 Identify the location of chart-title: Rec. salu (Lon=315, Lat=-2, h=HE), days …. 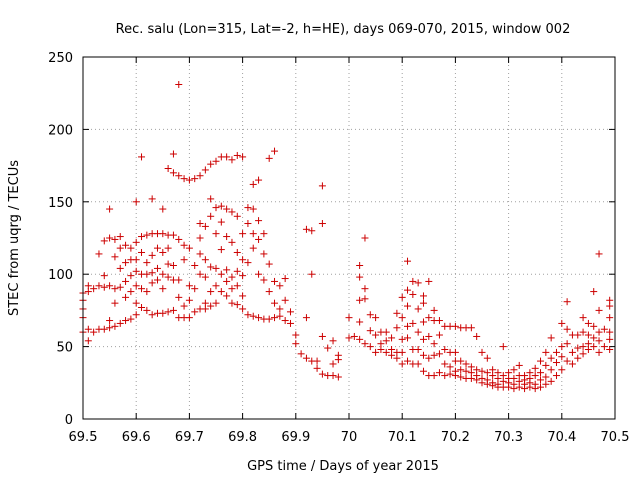
(343, 29).